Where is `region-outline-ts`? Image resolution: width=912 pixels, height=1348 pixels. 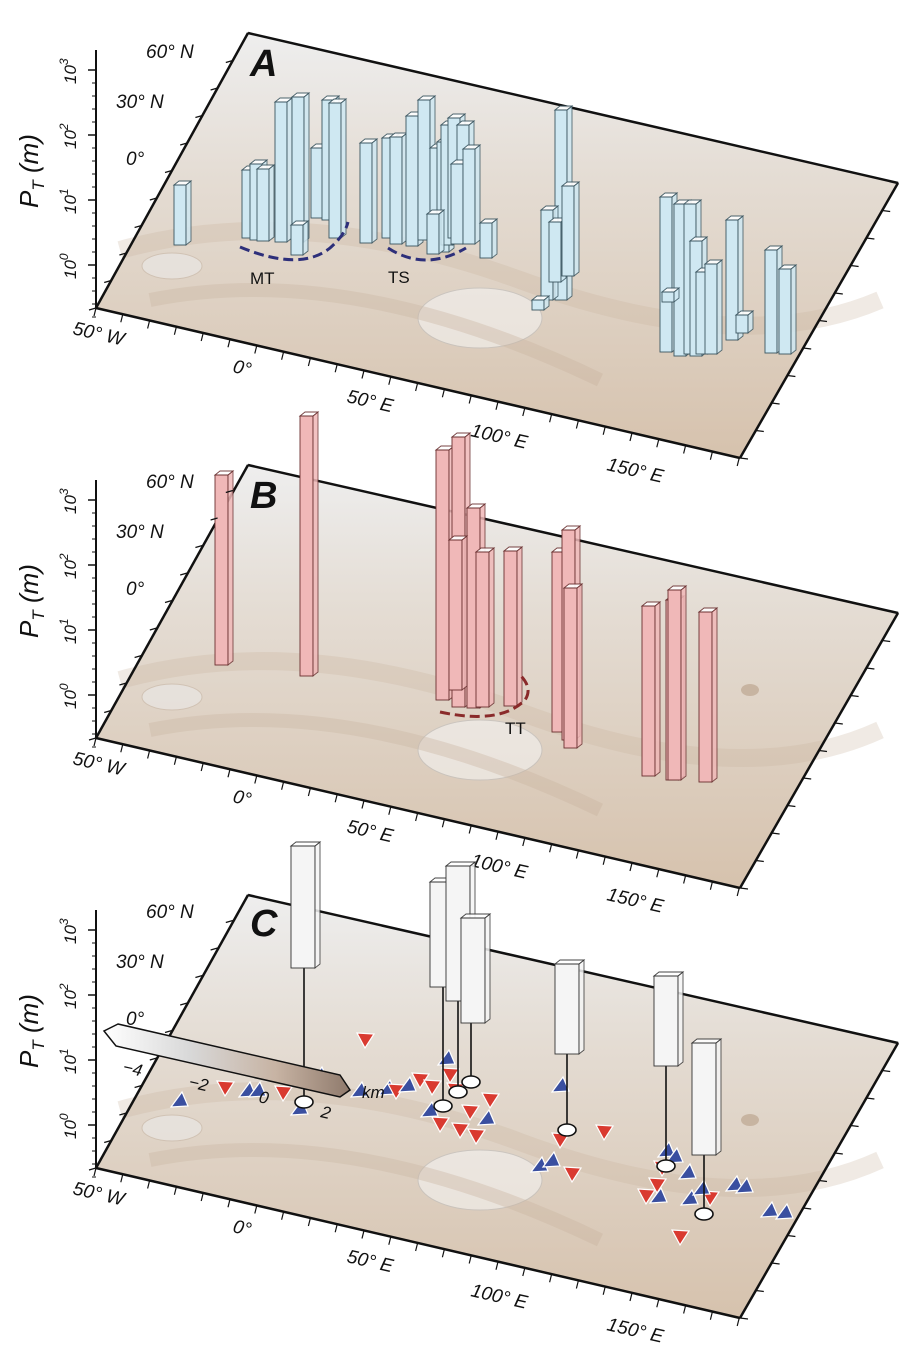 region-outline-ts is located at coordinates (427, 254).